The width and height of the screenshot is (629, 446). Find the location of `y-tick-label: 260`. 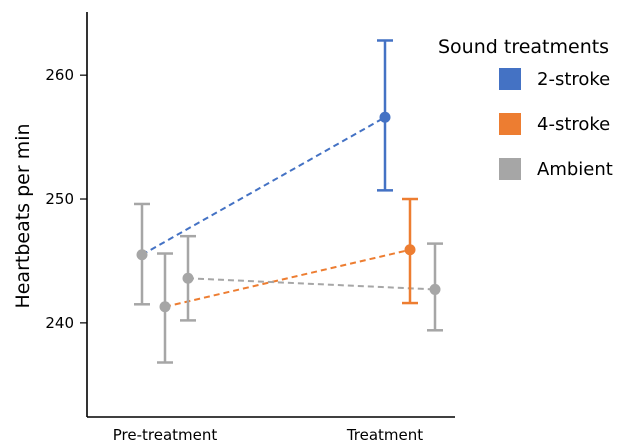

y-tick-label: 260 is located at coordinates (59, 75).